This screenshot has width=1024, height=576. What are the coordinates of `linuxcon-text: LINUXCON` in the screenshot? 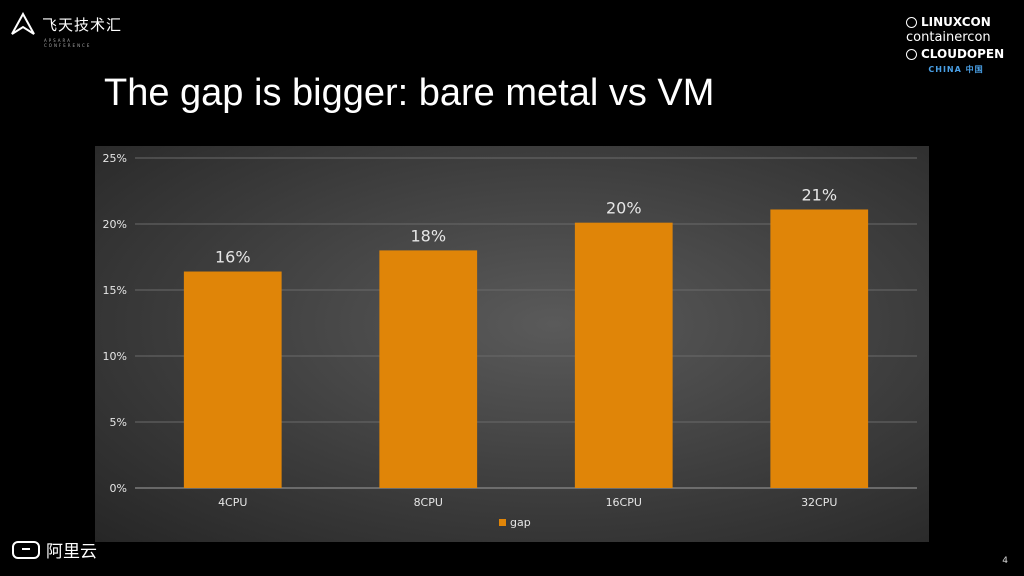 It's located at (956, 22).